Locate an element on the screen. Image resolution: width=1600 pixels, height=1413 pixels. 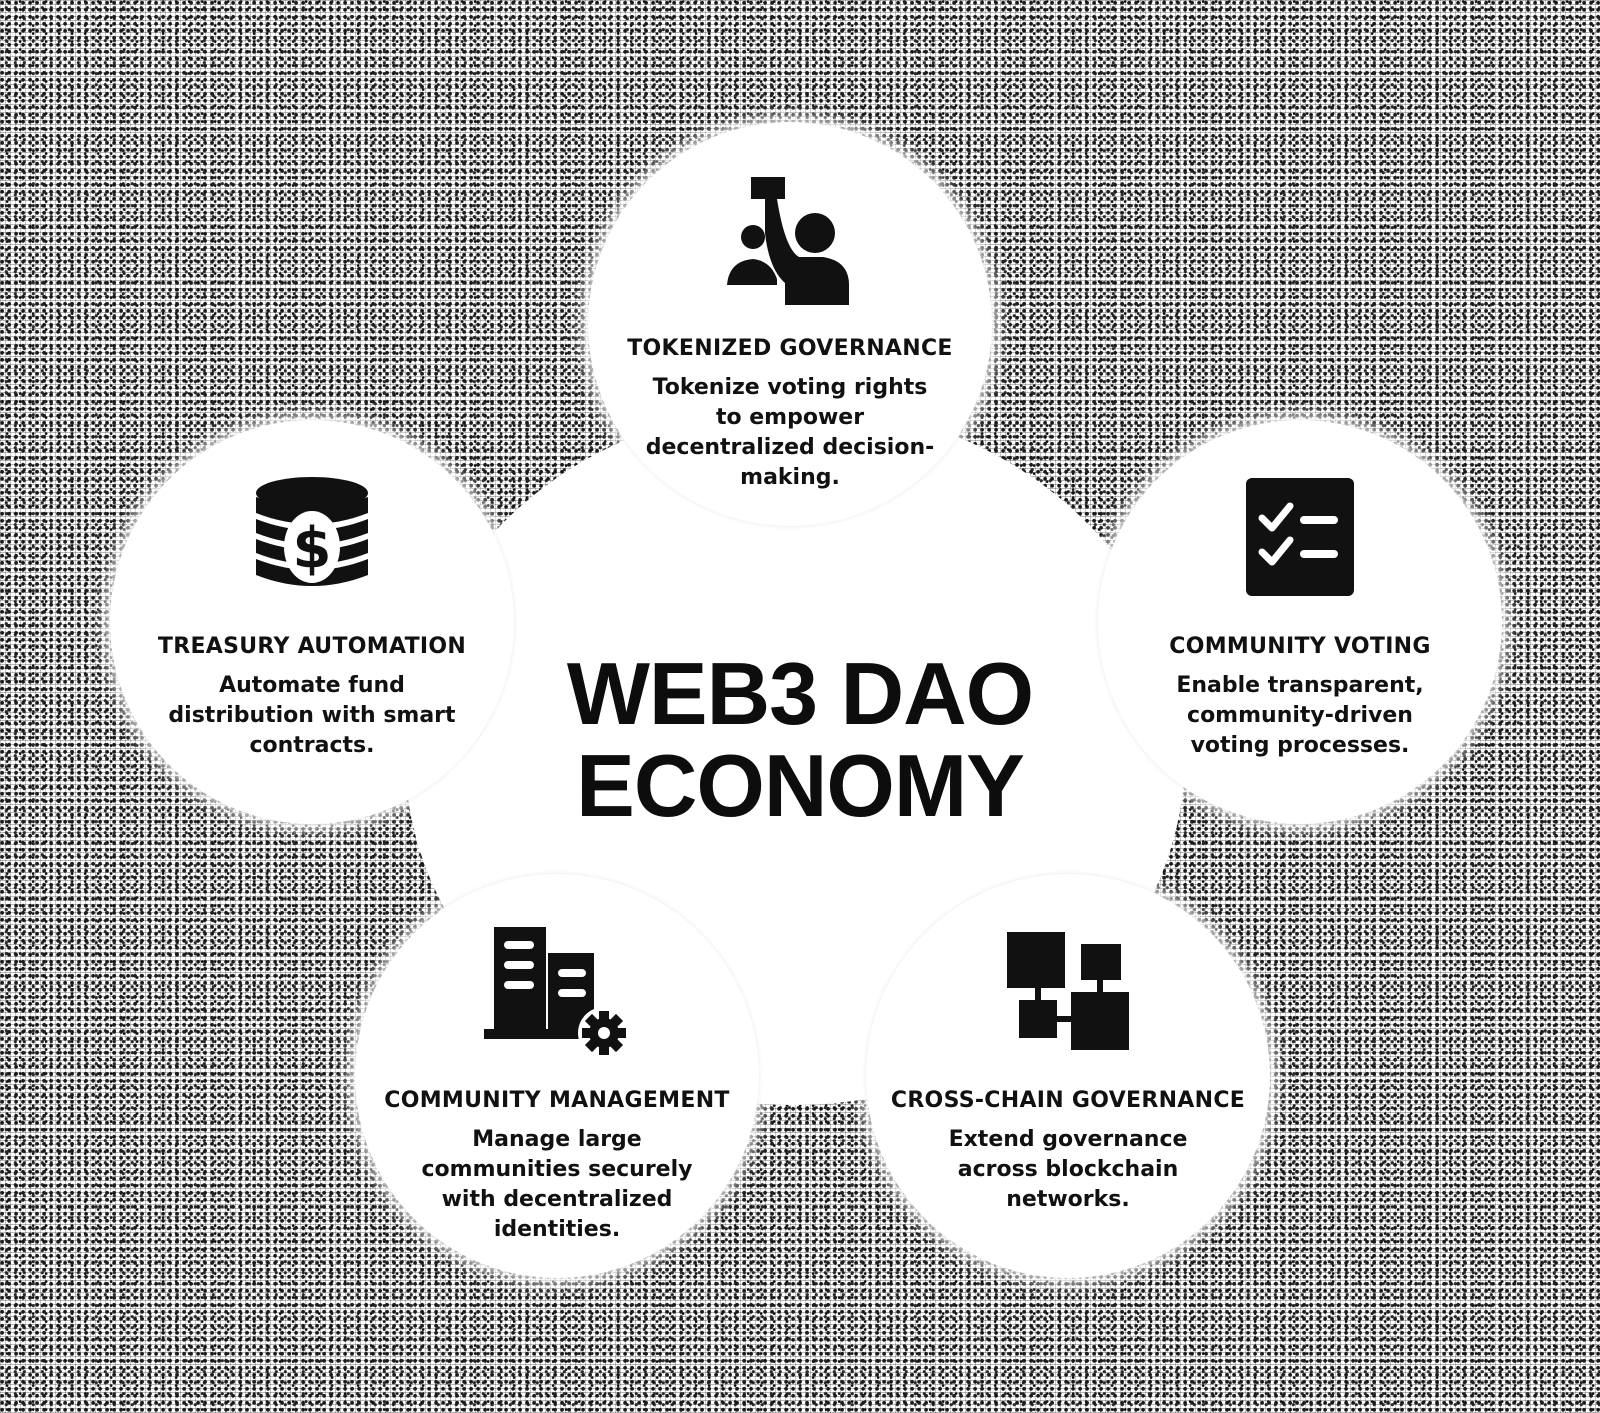
node-label: COMMUNITY VOTING is located at coordinates (1300, 646).